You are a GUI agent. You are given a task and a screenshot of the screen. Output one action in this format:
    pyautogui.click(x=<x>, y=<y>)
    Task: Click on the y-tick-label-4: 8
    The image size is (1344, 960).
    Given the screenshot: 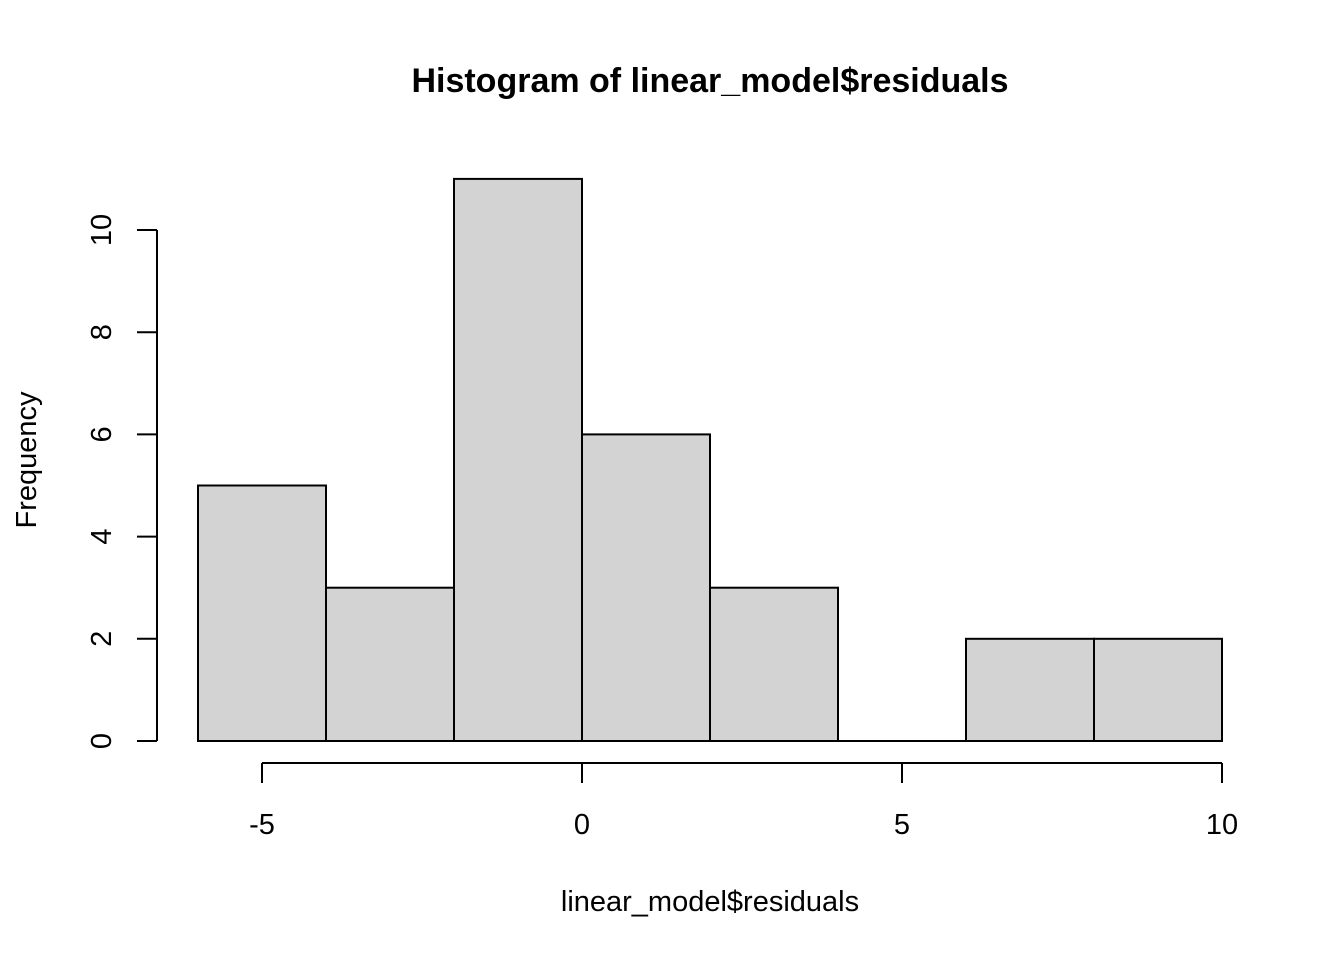 What is the action you would take?
    pyautogui.click(x=102, y=332)
    